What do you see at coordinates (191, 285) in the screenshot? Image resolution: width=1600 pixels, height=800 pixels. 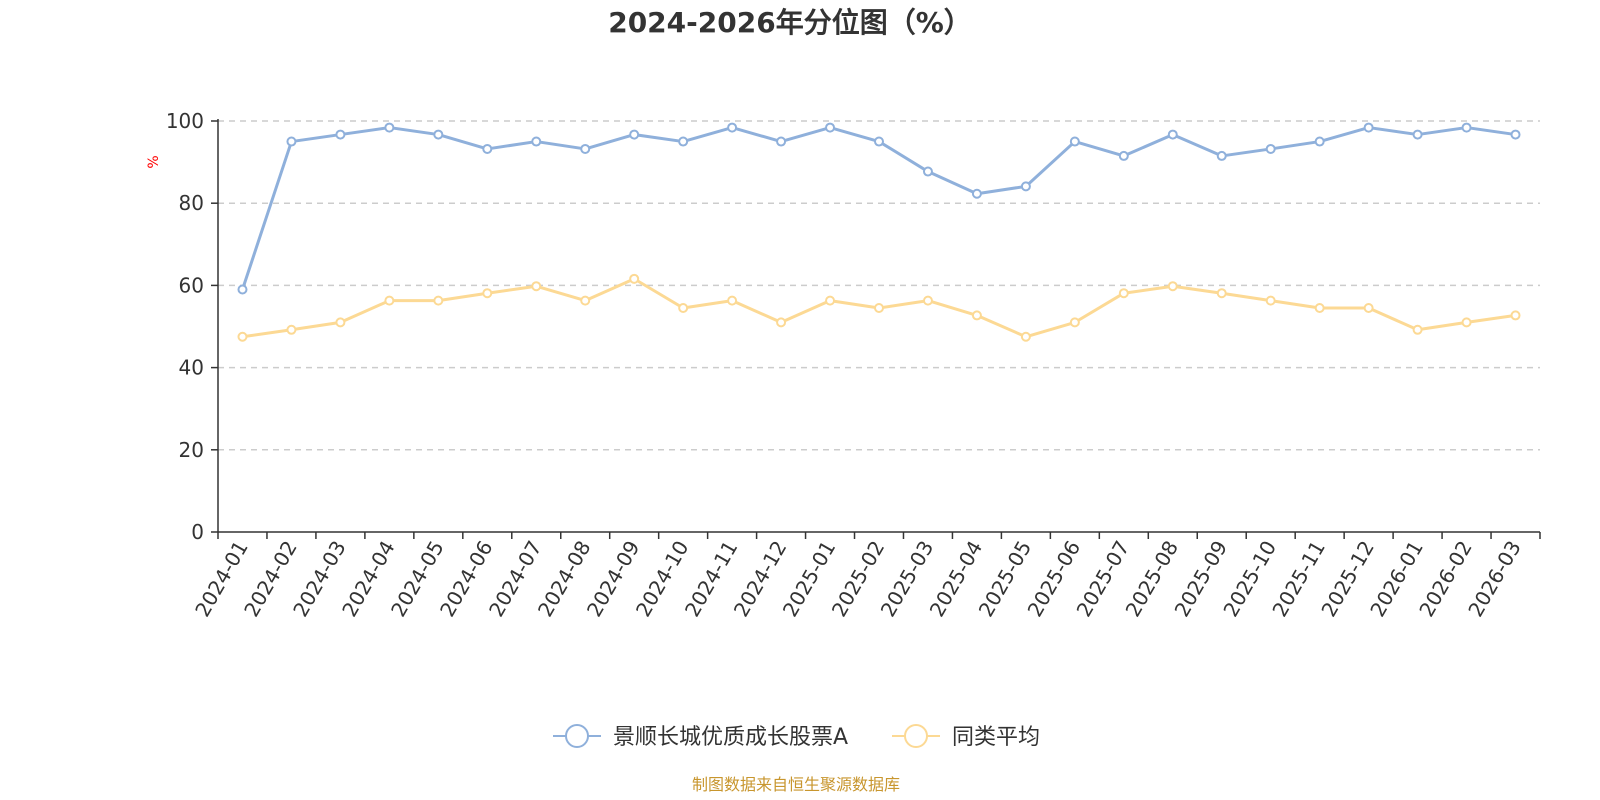 I see `y-tick-label-60: 60` at bounding box center [191, 285].